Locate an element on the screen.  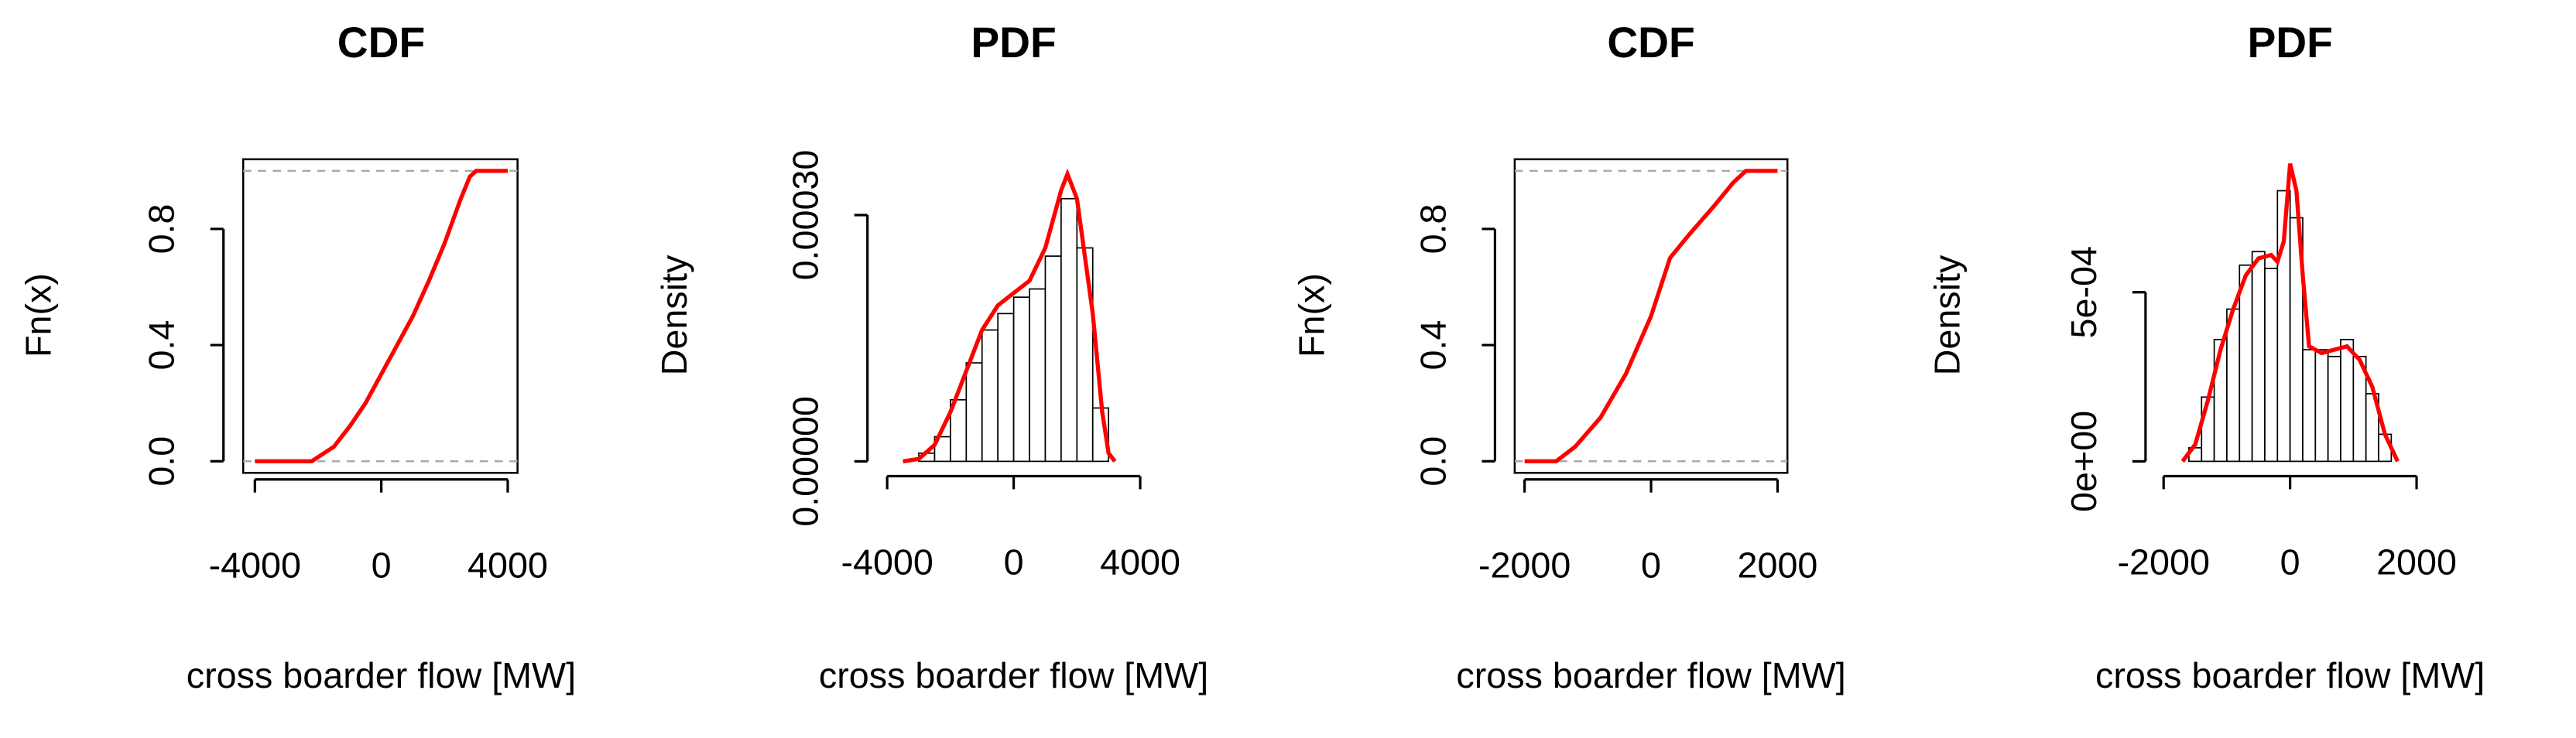
y-tick-label: 5e-04 is located at coordinates (2084, 292).